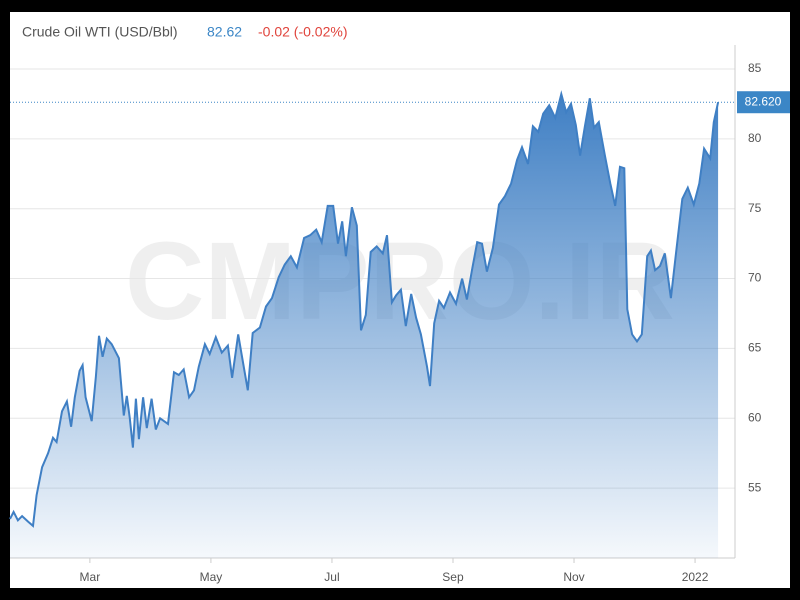  What do you see at coordinates (302, 32) in the screenshot?
I see `price-change: -0.02 (-0.02%)` at bounding box center [302, 32].